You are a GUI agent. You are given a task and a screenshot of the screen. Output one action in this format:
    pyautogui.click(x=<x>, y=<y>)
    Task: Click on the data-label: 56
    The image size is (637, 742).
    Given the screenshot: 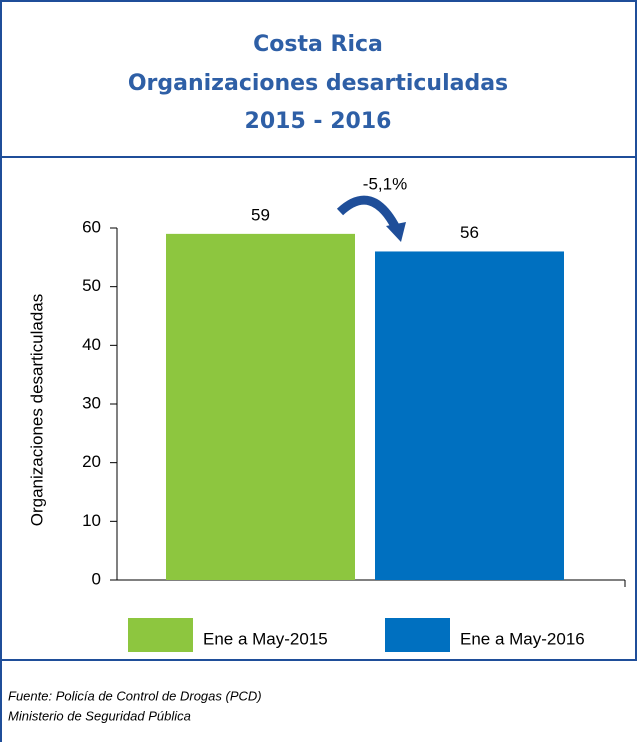 What is the action you would take?
    pyautogui.click(x=469, y=232)
    